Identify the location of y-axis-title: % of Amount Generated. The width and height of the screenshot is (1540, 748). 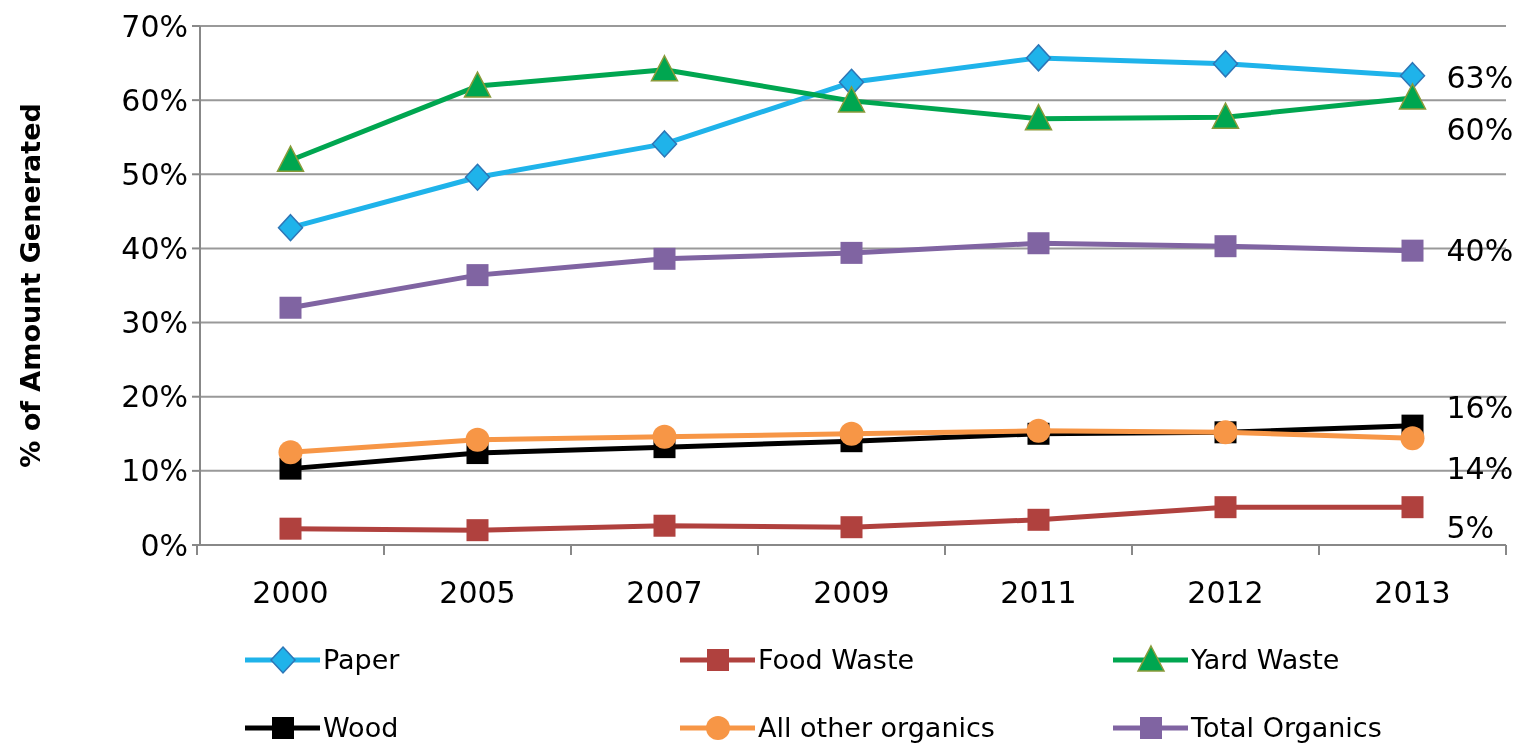
(30, 285).